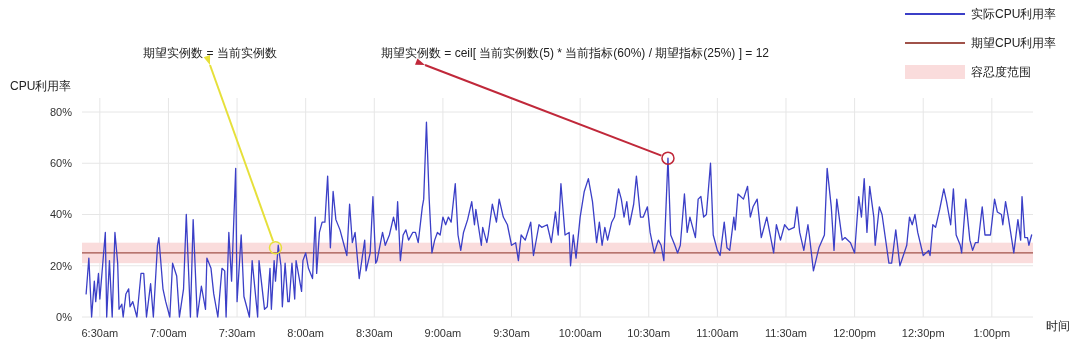 The height and width of the screenshot is (344, 1080). I want to click on annotation: 期望实例数 = 当前实例数, so click(210, 53).